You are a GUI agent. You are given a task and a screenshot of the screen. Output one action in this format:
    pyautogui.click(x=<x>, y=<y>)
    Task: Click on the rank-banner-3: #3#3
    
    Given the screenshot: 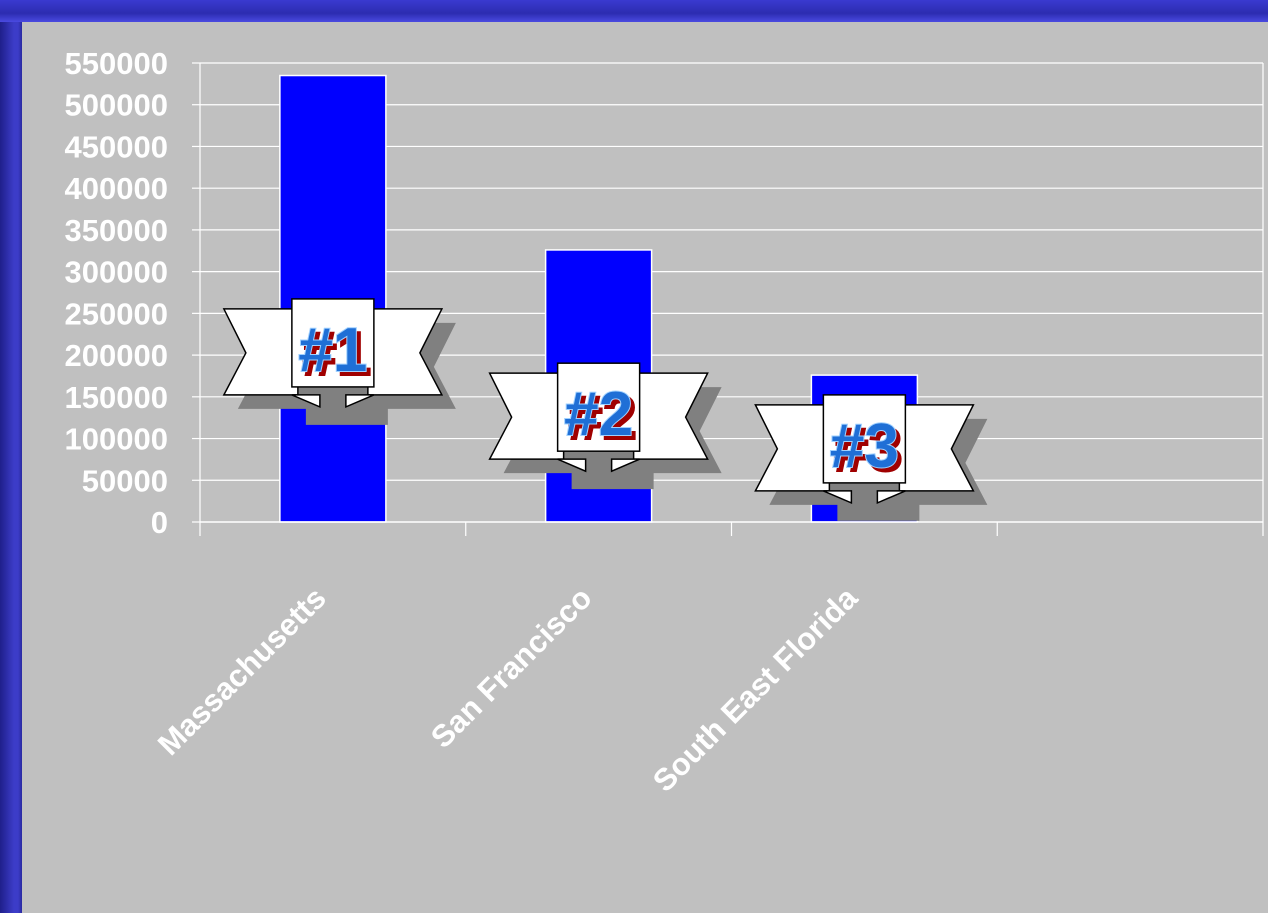 What is the action you would take?
    pyautogui.click(x=871, y=457)
    